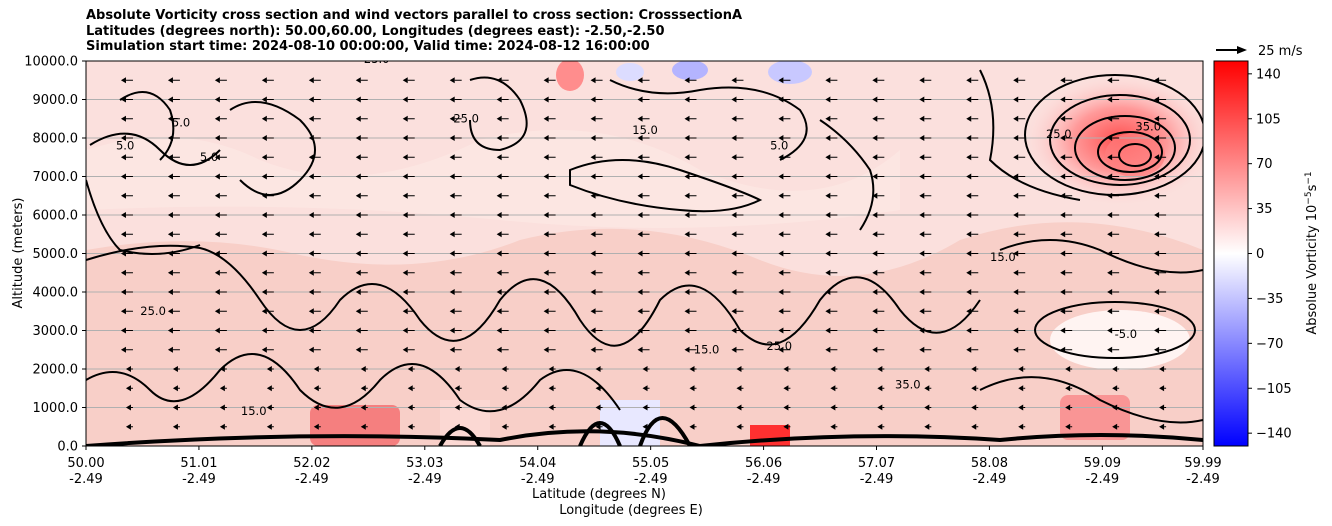  Describe the element at coordinates (1126, 334) in the screenshot. I see `contour-label: -5.0` at that location.